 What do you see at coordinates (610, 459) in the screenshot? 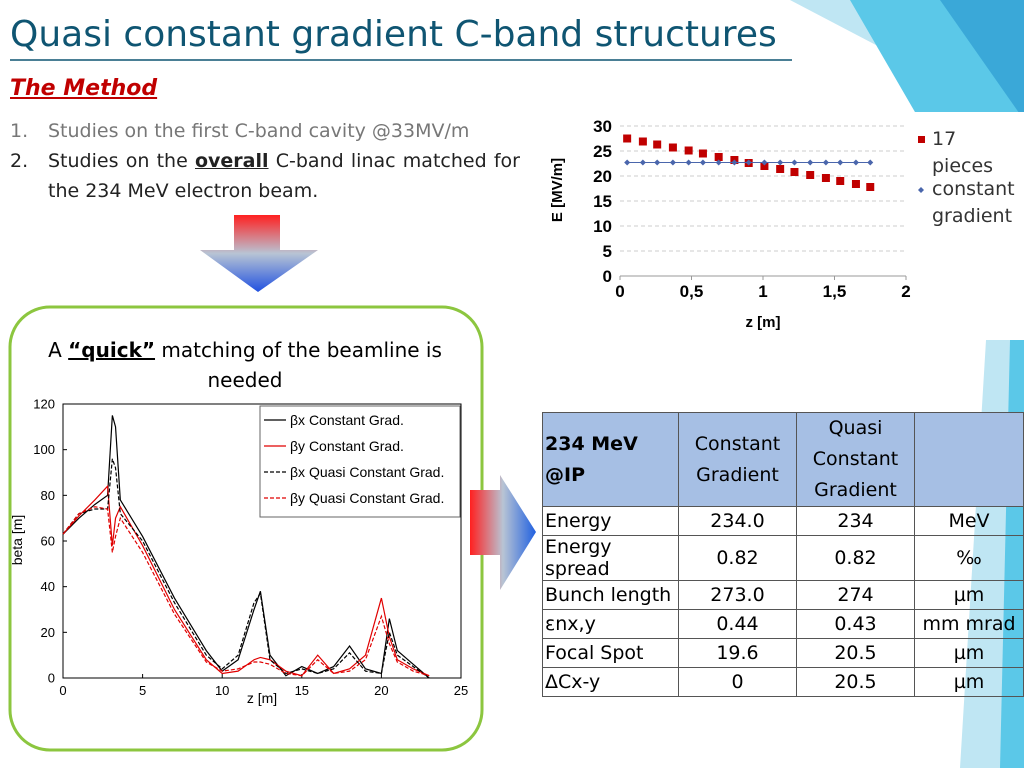
I see `cell: 234 MeV @IP` at bounding box center [610, 459].